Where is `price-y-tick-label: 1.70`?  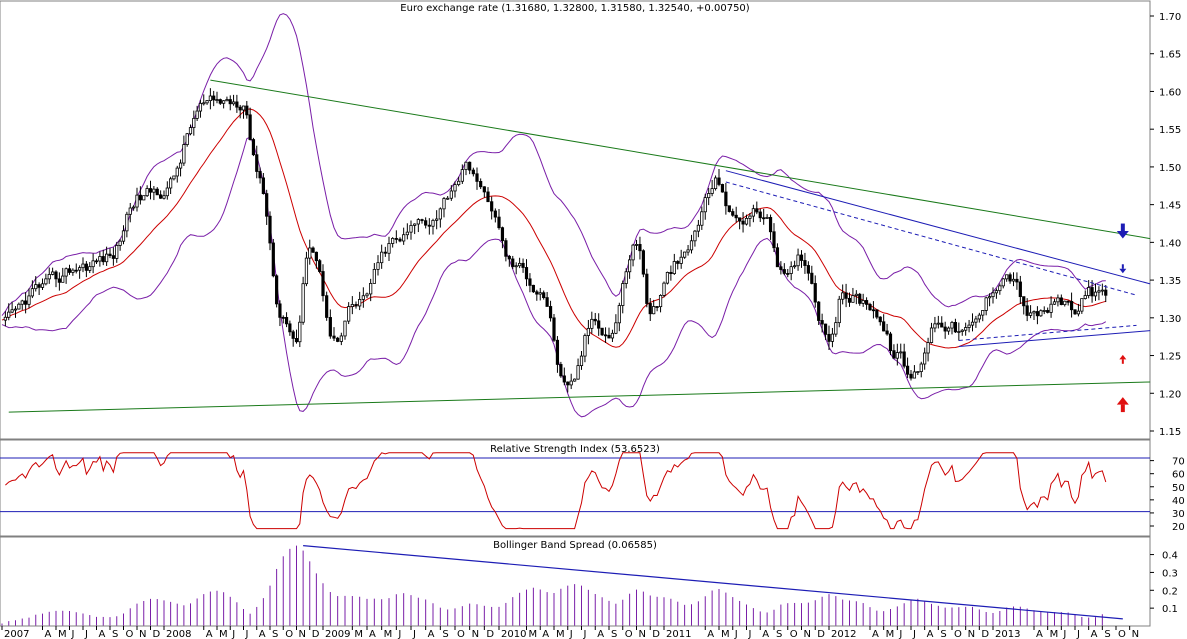 price-y-tick-label: 1.70 is located at coordinates (1170, 17).